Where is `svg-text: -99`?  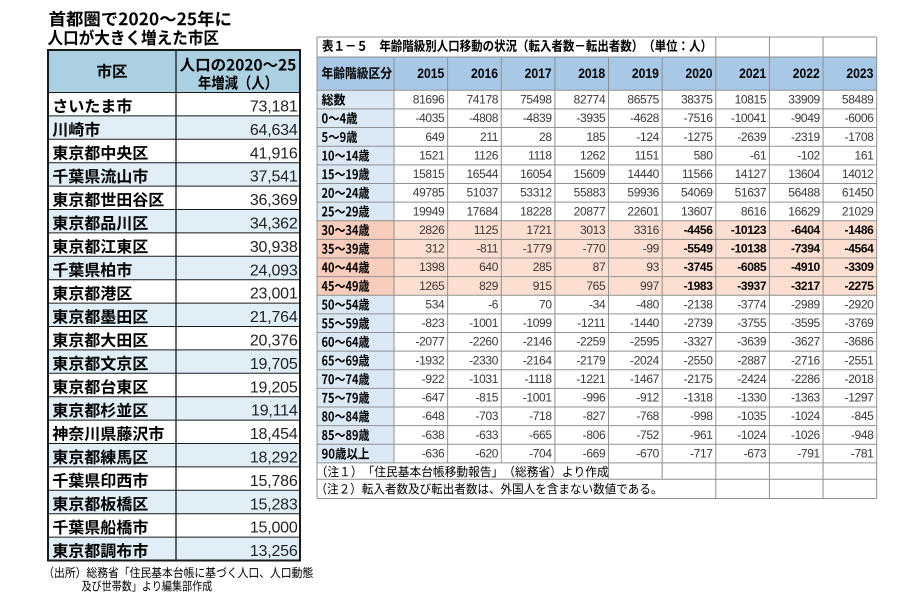
svg-text: -99 is located at coordinates (651, 249).